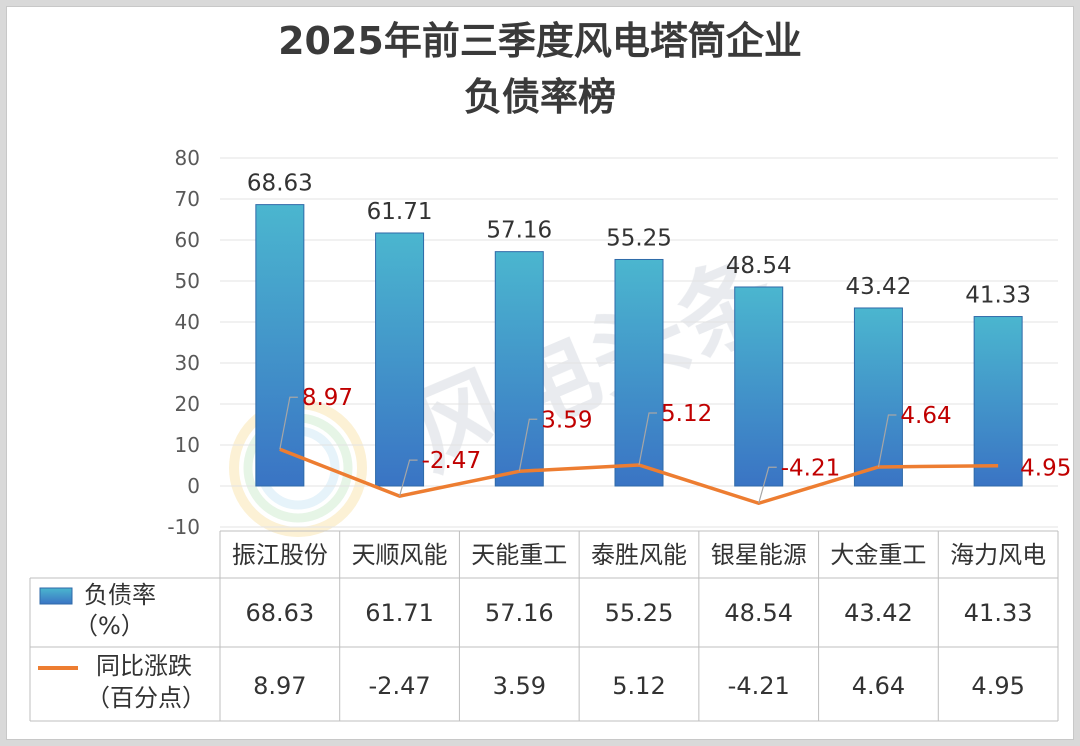 The height and width of the screenshot is (746, 1080). I want to click on bar-value-label: 55.25, so click(639, 238).